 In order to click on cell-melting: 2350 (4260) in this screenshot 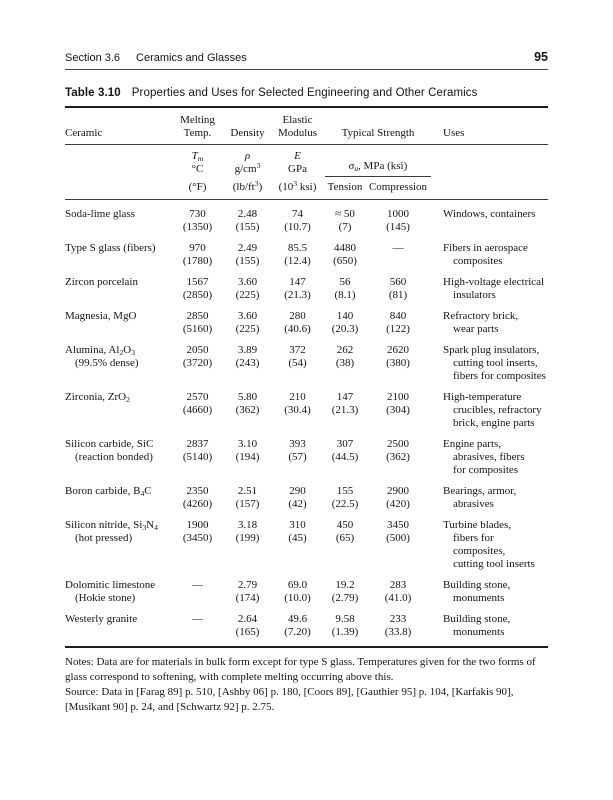, I will do `click(197, 494)`.